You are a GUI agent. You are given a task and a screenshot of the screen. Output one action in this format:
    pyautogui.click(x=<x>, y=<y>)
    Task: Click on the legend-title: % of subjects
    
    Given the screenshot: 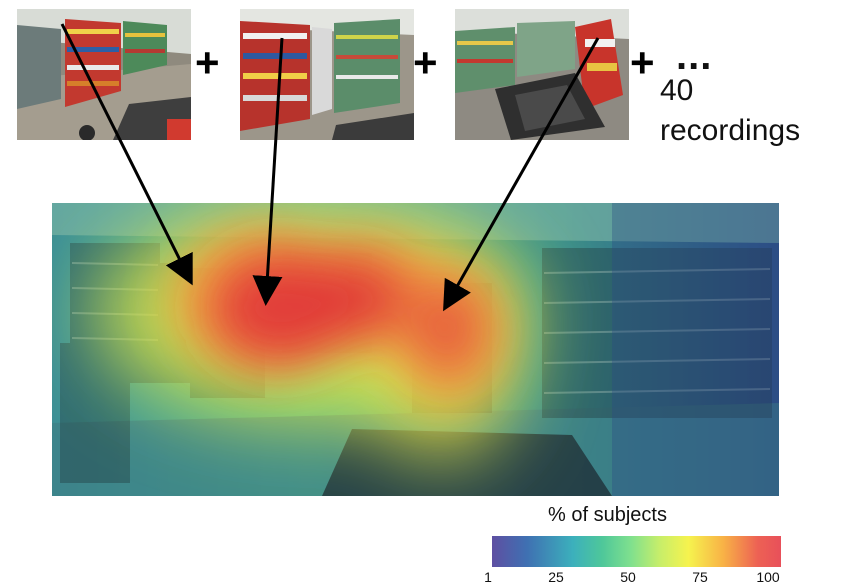 What is the action you would take?
    pyautogui.click(x=607, y=515)
    